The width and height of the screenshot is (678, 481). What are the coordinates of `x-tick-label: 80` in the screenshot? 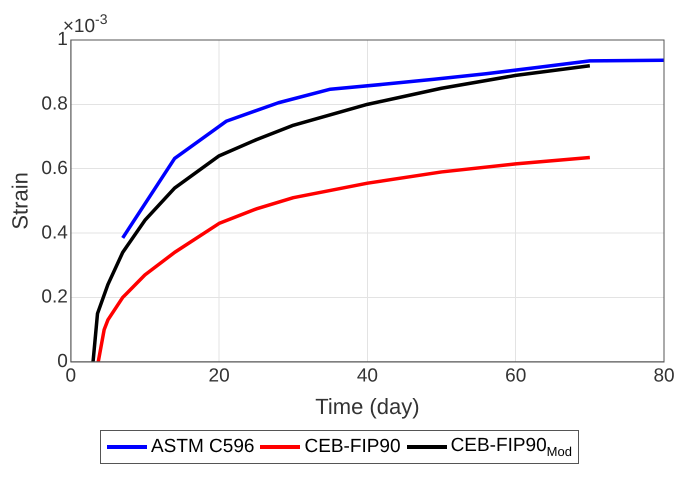 It's located at (664, 375).